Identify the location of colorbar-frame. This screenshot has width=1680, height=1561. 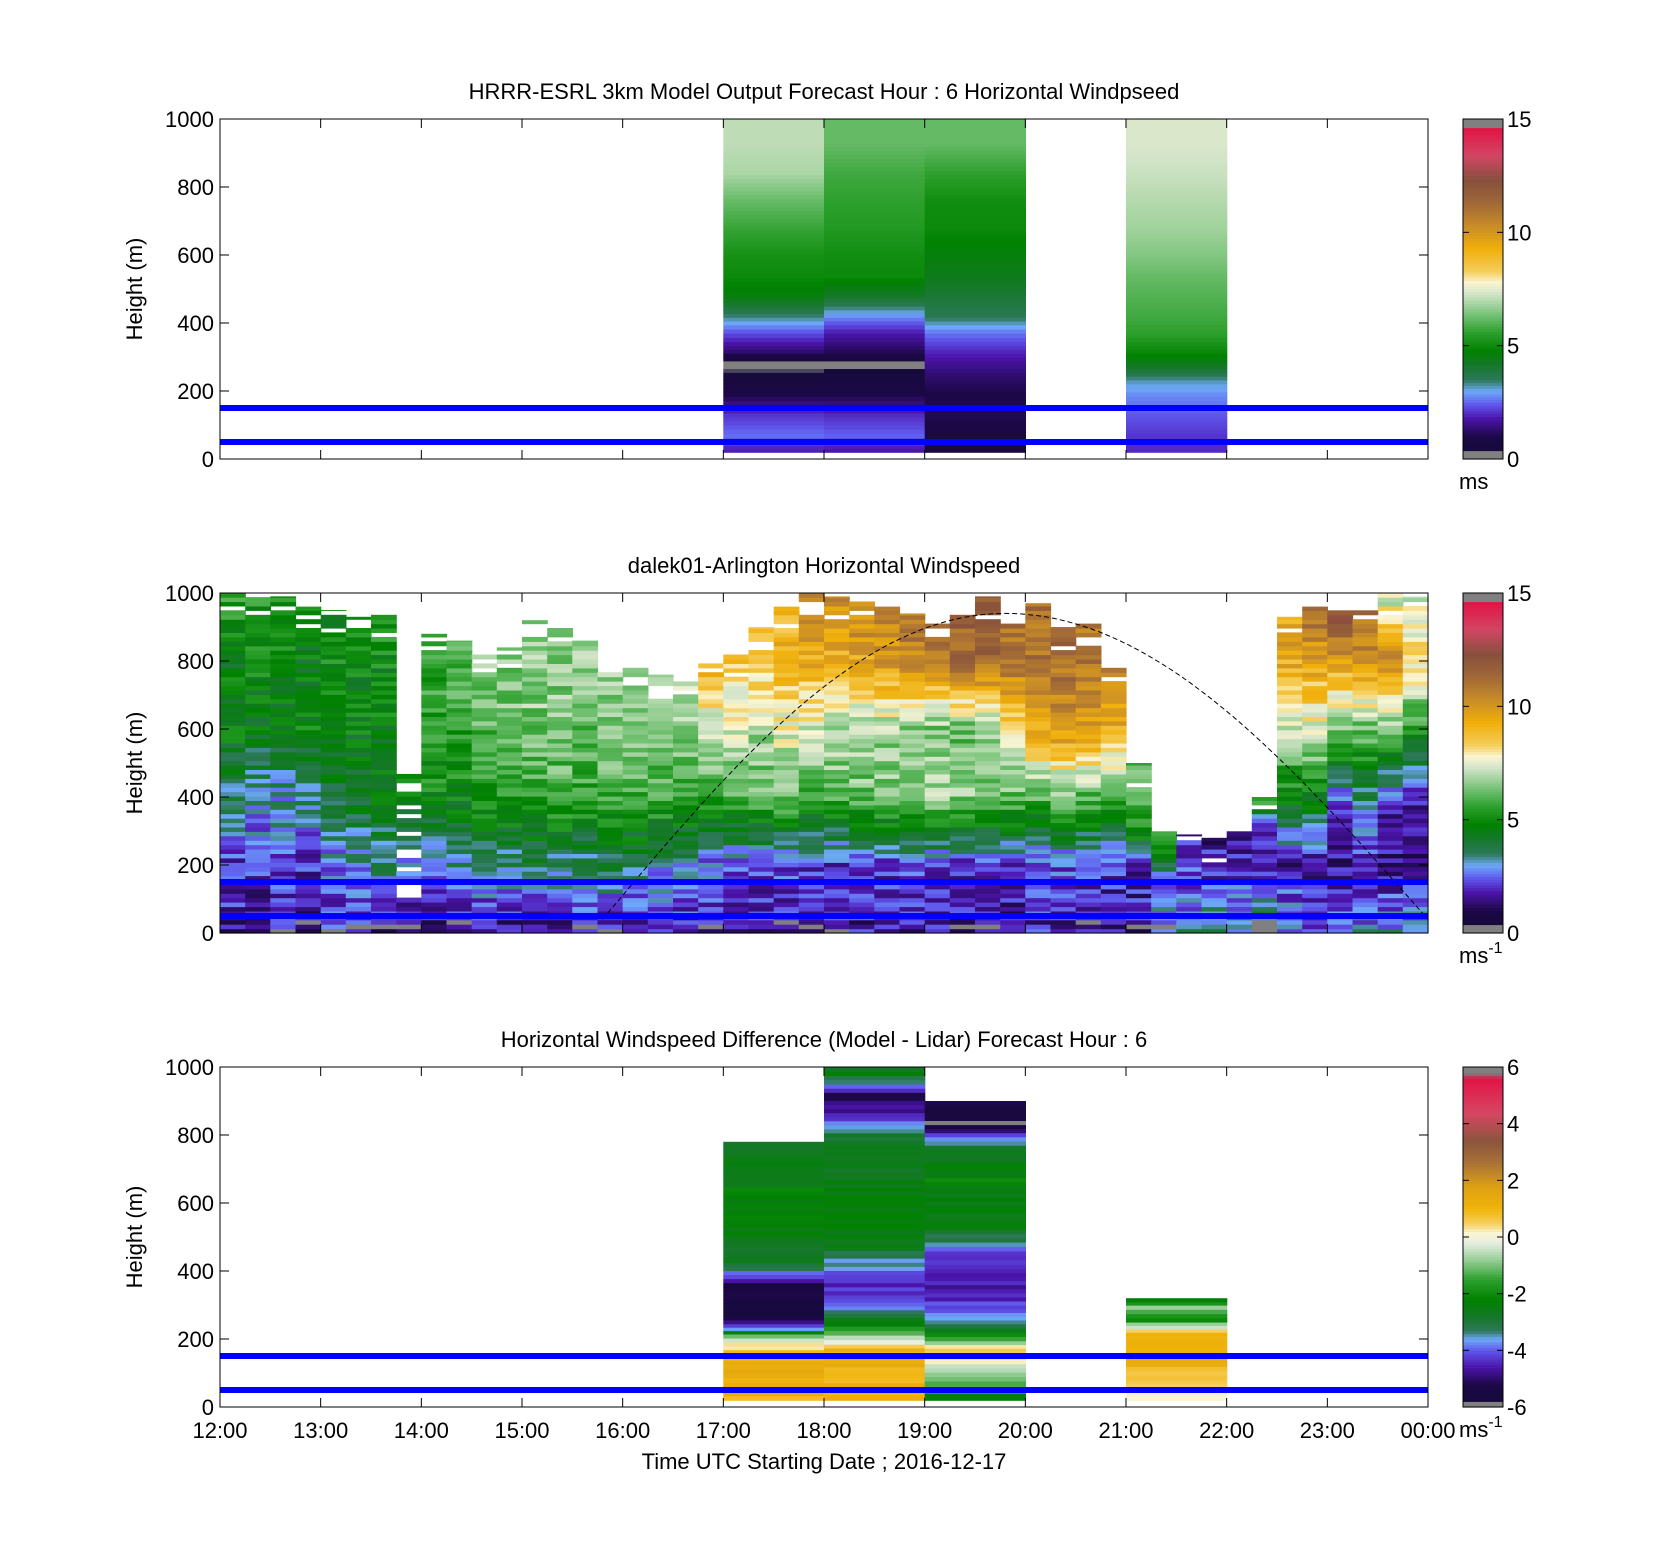
(1483, 289).